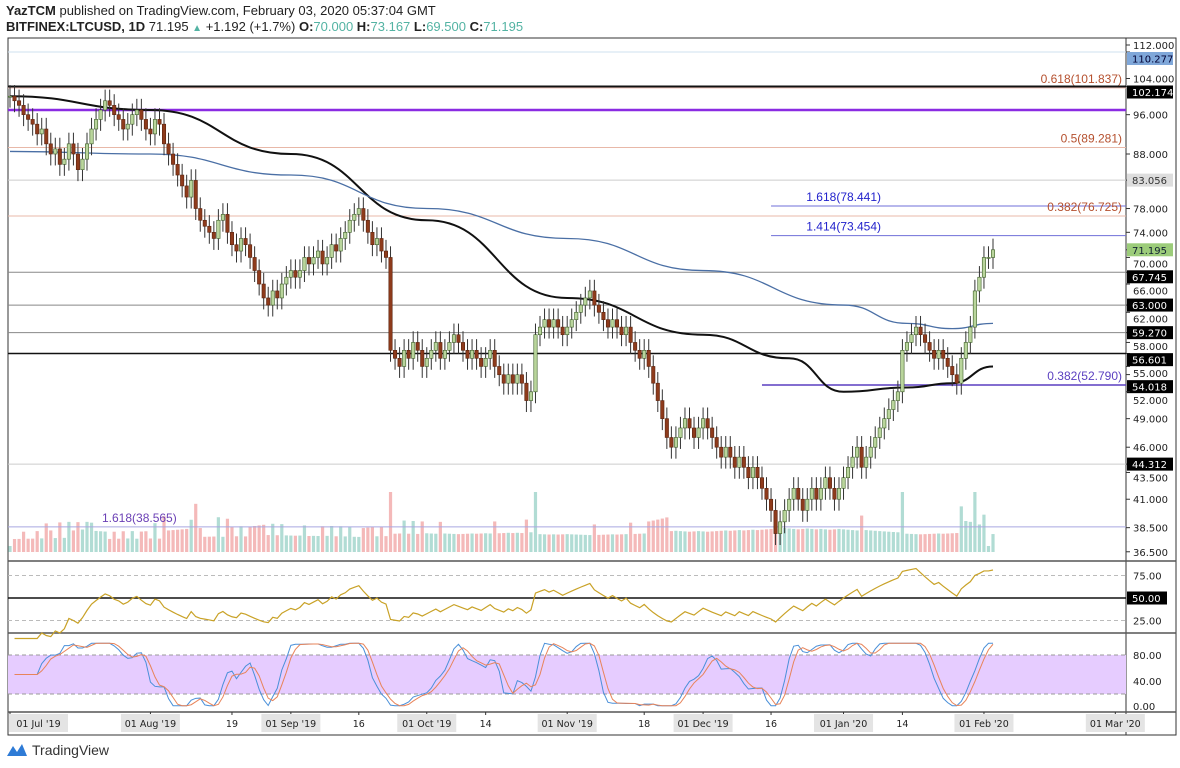 Image resolution: width=1180 pixels, height=768 pixels. What do you see at coordinates (1149, 465) in the screenshot?
I see `price-axis-label: 44.312` at bounding box center [1149, 465].